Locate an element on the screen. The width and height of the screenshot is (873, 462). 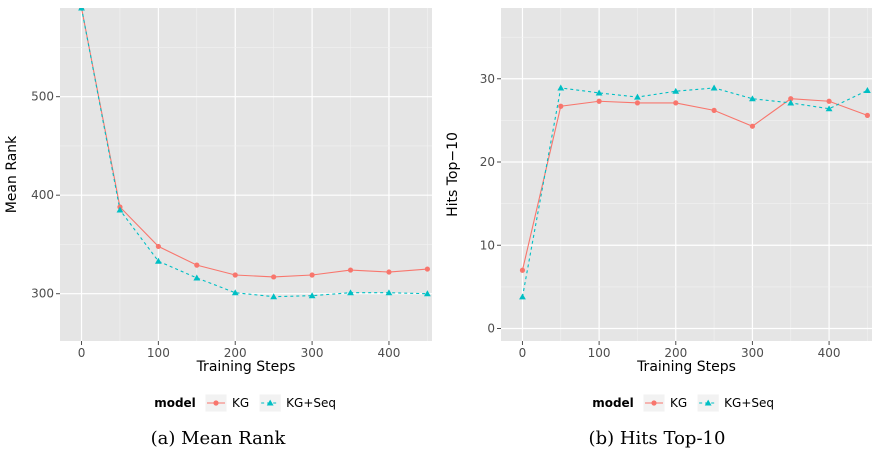
y-axis-title-mean-rank: Mean Rank is located at coordinates (12, 174).